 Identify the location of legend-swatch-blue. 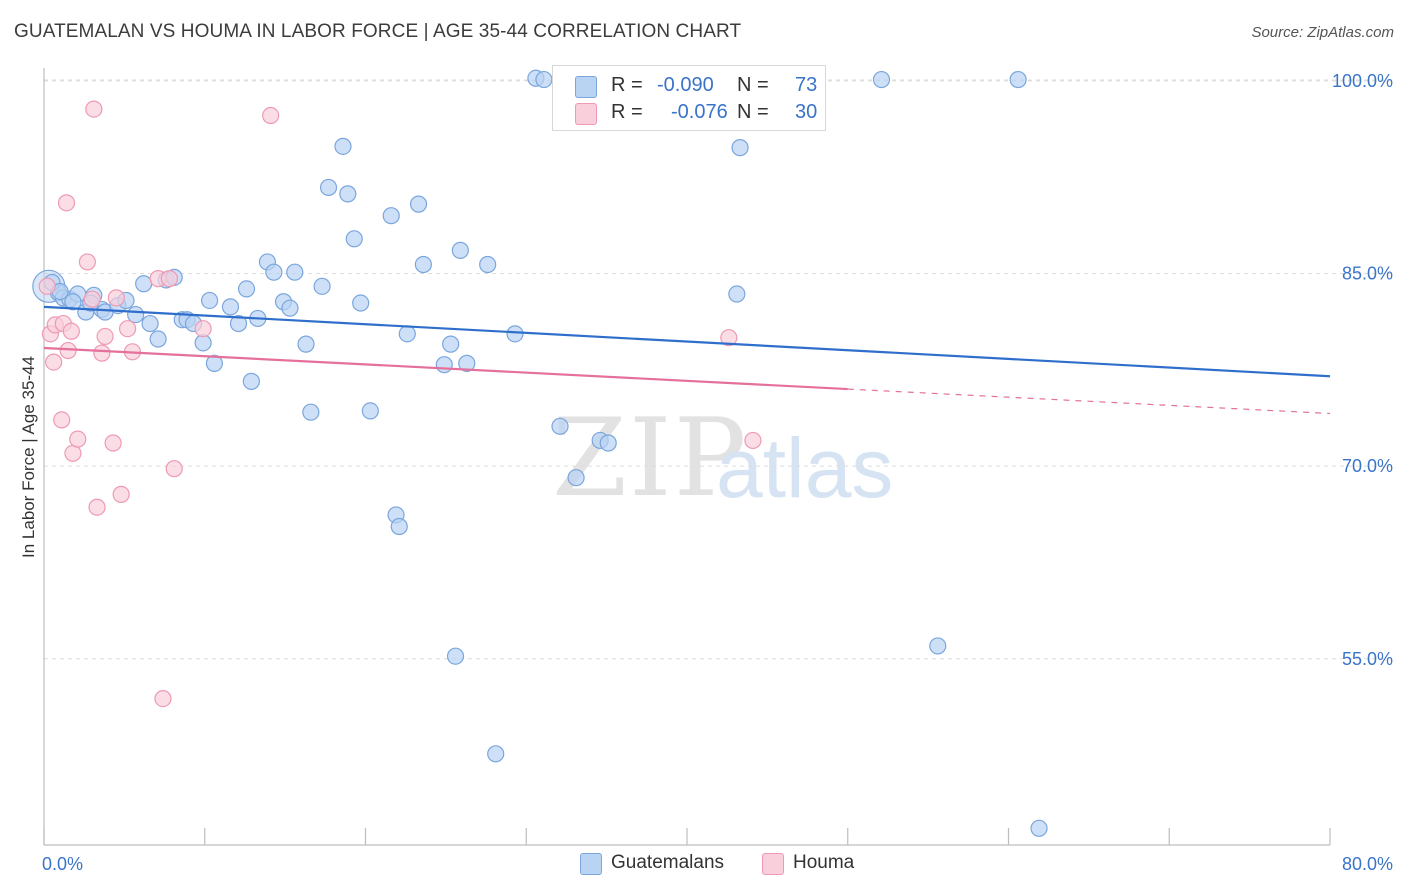
(586, 87).